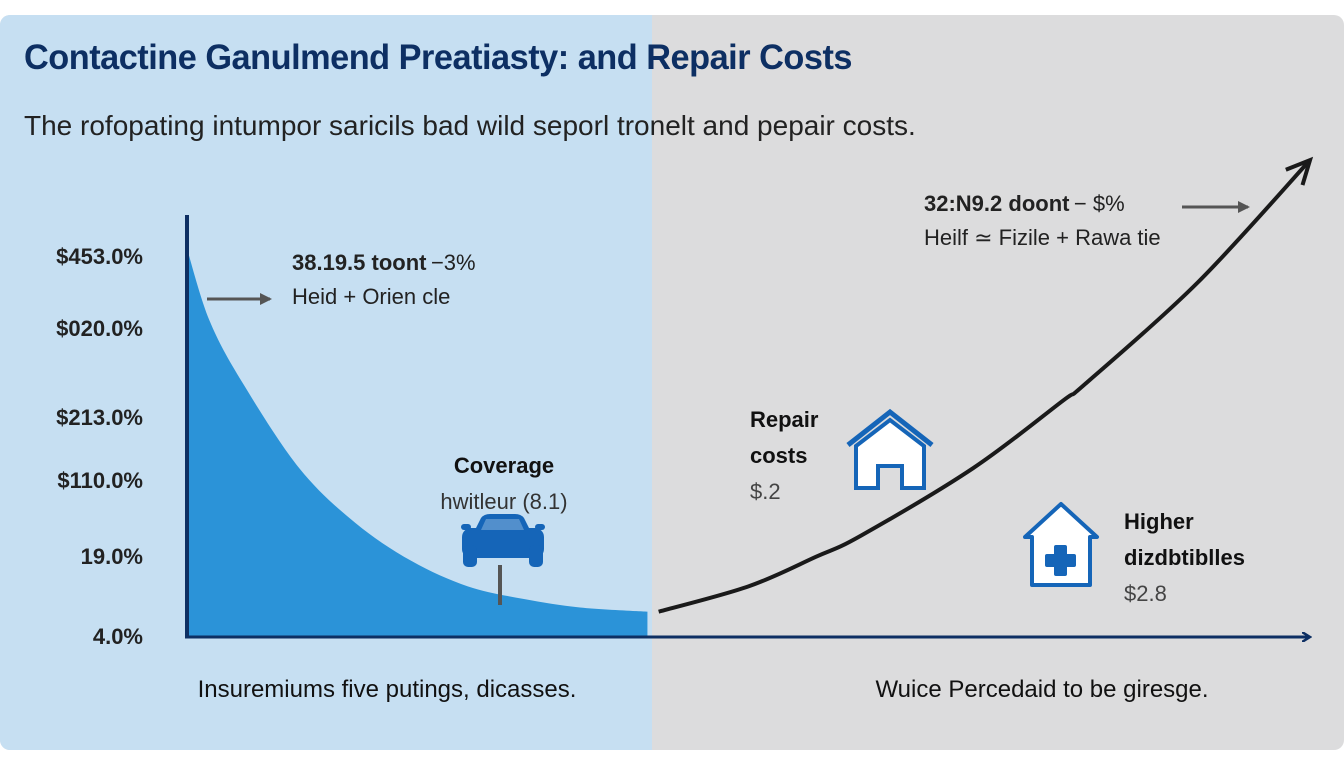 The width and height of the screenshot is (1344, 768). I want to click on deductibles-value: $2.8, so click(1145, 593).